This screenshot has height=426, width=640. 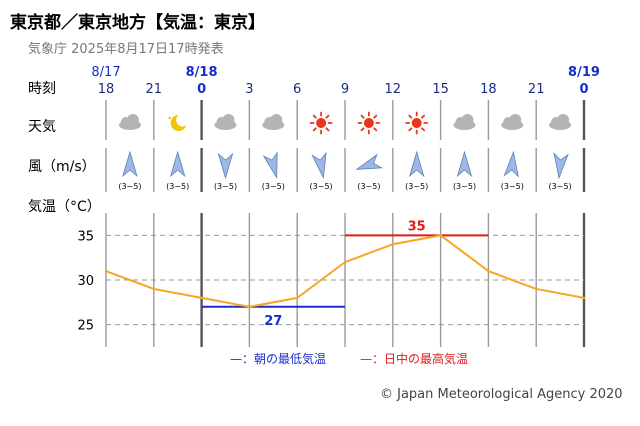 What do you see at coordinates (105, 72) in the screenshot?
I see `date-label: 8/17` at bounding box center [105, 72].